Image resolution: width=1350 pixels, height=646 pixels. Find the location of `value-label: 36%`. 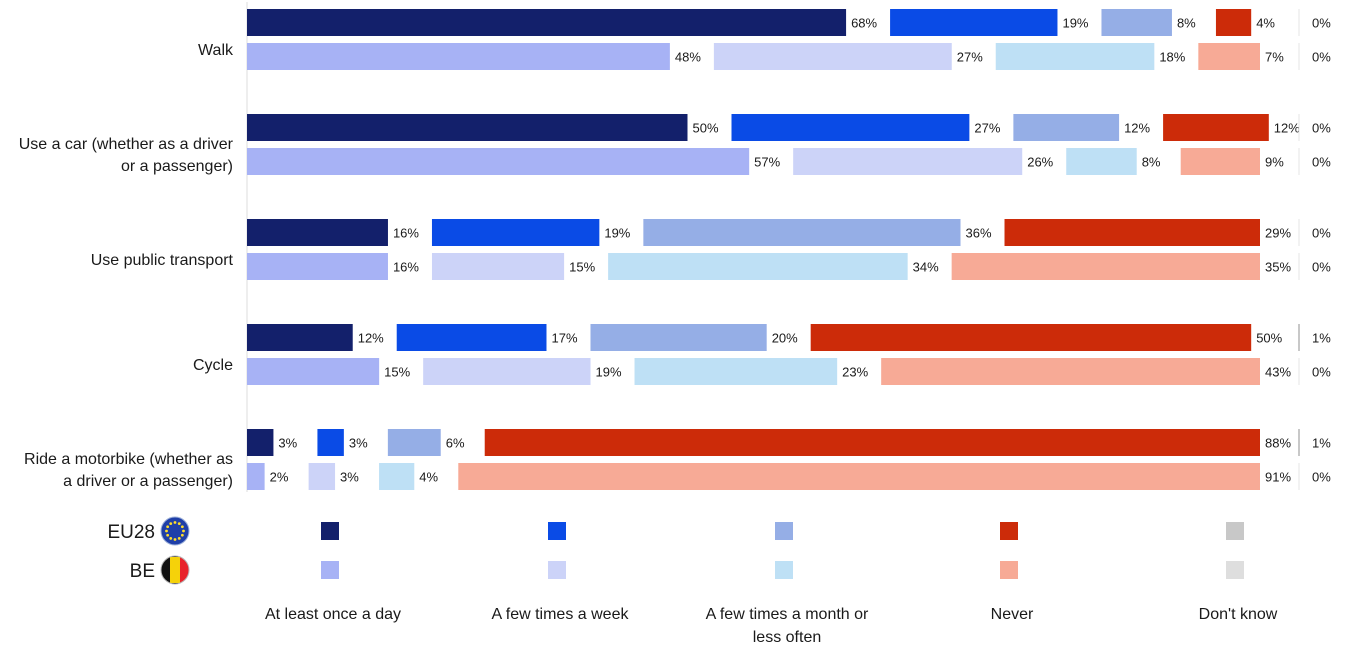

value-label: 36% is located at coordinates (979, 233).